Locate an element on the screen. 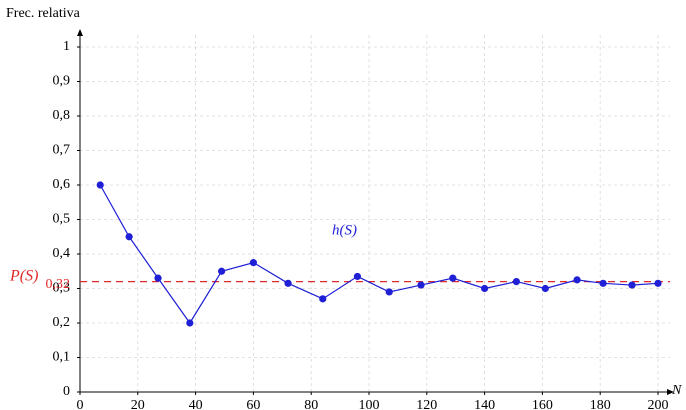 The height and width of the screenshot is (410, 686). y-tick-label: 1 is located at coordinates (66, 46).